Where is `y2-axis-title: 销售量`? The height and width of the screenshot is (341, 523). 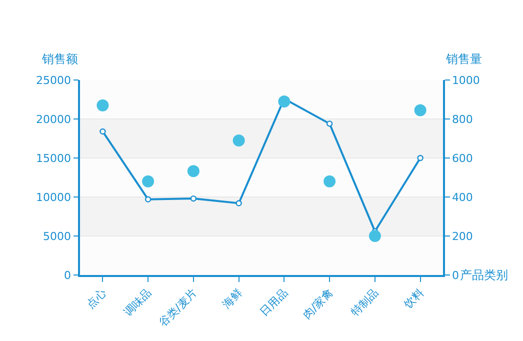 y2-axis-title: 销售量 is located at coordinates (463, 59).